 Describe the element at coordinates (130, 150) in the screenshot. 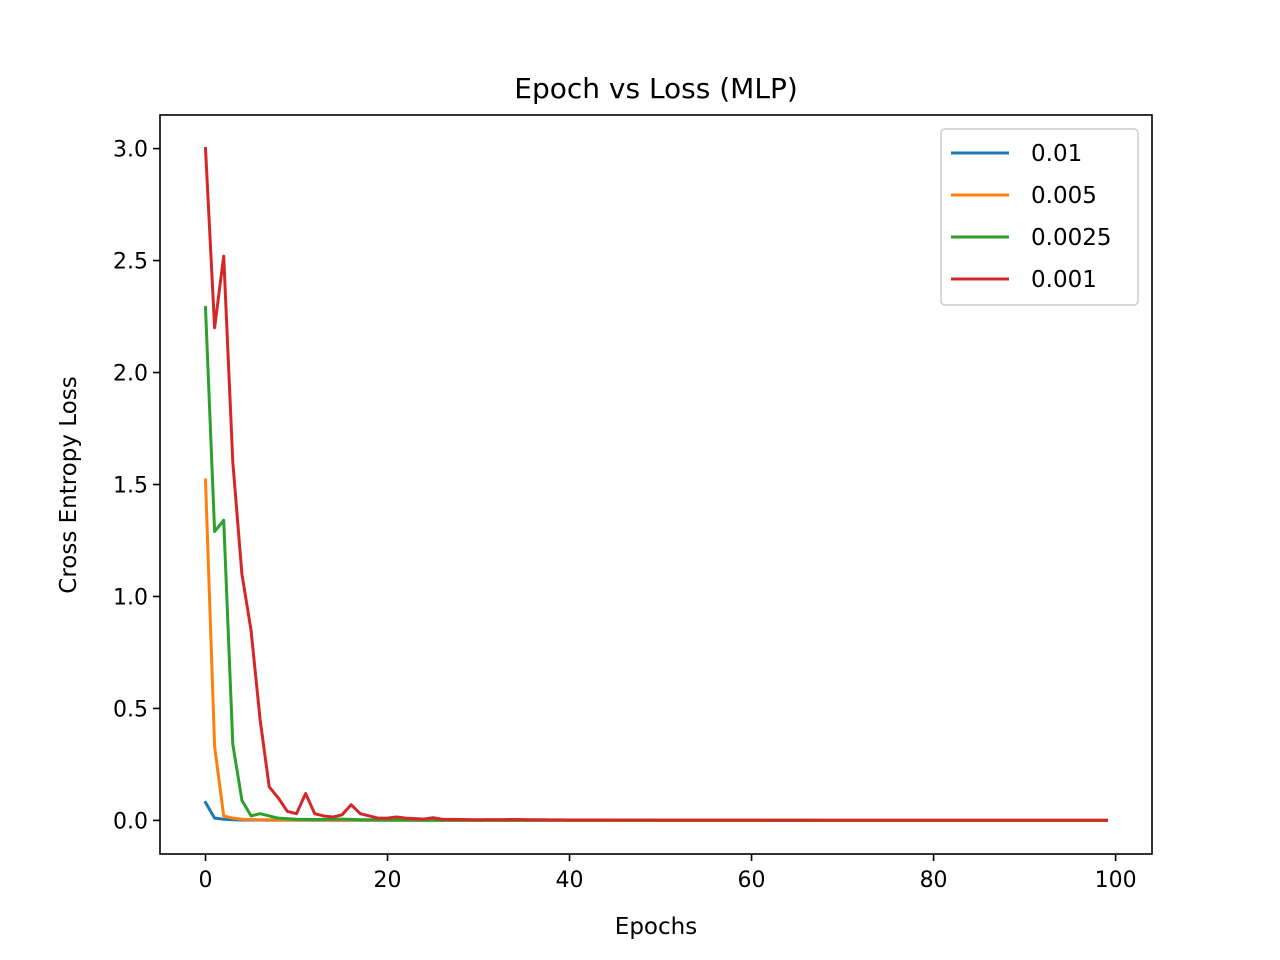

I see `y-tick-label: 3.0` at that location.